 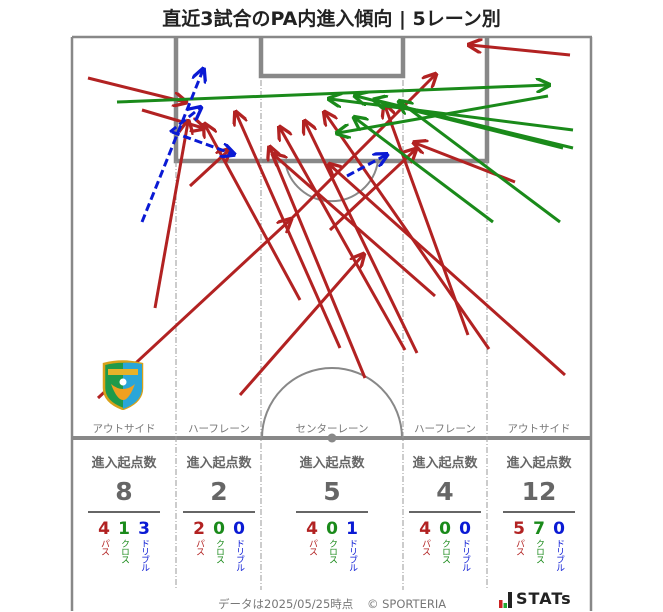 I want to click on page-title: 直近3試合のPA内進入傾向 | 5レーン別, so click(x=331, y=19).